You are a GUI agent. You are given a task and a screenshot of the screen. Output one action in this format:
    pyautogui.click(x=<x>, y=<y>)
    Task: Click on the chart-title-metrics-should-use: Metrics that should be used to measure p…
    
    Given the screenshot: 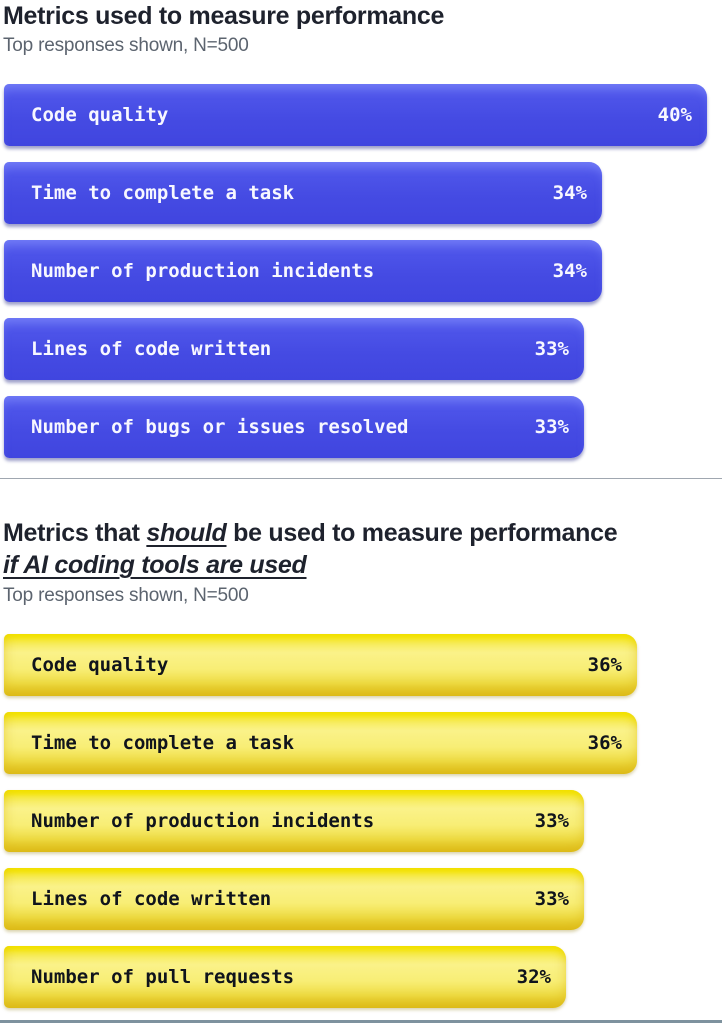 What is the action you would take?
    pyautogui.click(x=362, y=549)
    